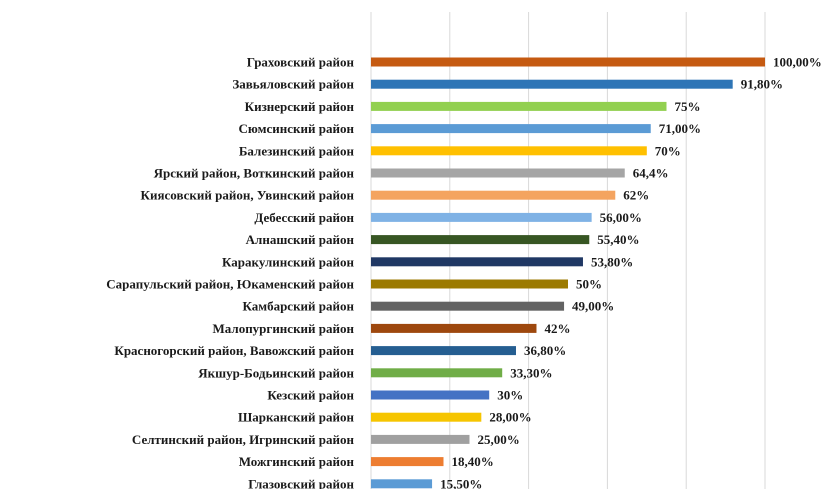 This screenshot has width=833, height=489. Describe the element at coordinates (234, 350) in the screenshot. I see `category-label: Красногорский район, Вавожский район` at that location.